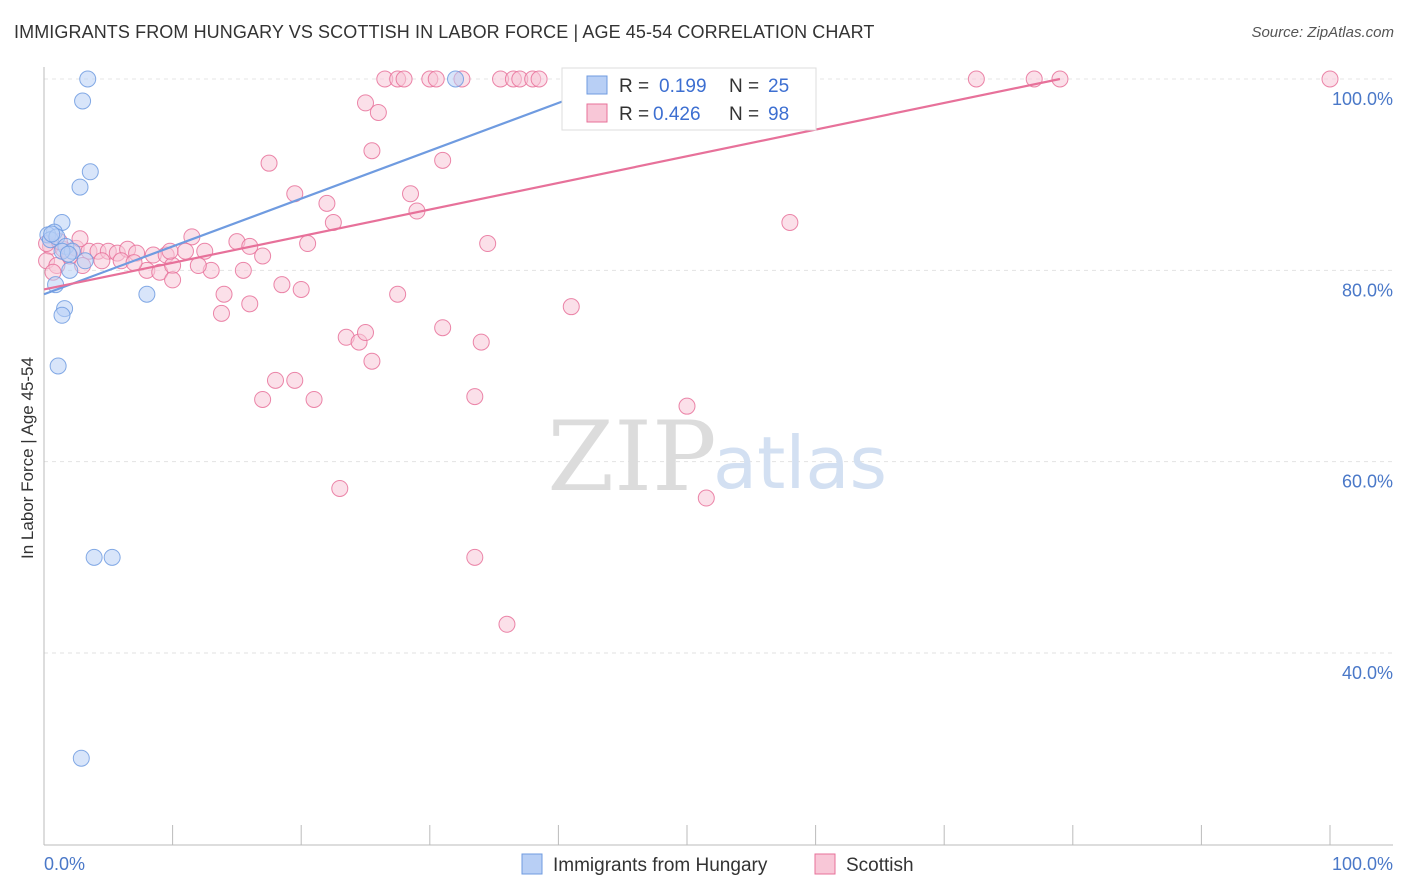  Describe the element at coordinates (677, 114) in the screenshot. I see `legend-r-value-2: 0.426` at that location.